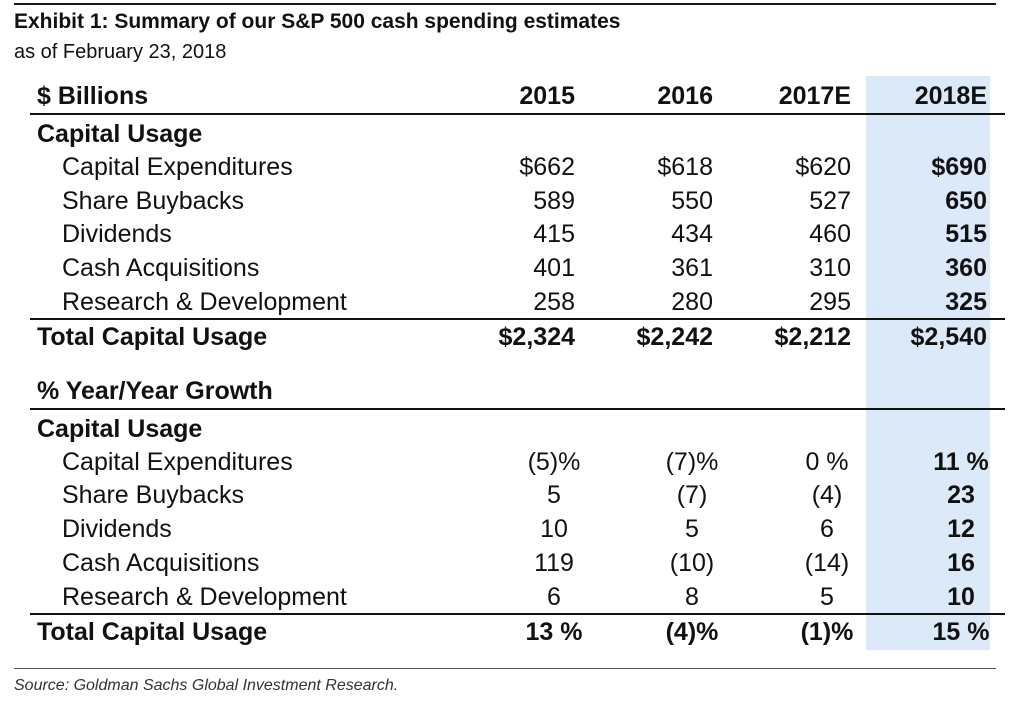 The width and height of the screenshot is (1011, 701). I want to click on table-row: Research & Development 258 280 295 325, so click(505, 302).